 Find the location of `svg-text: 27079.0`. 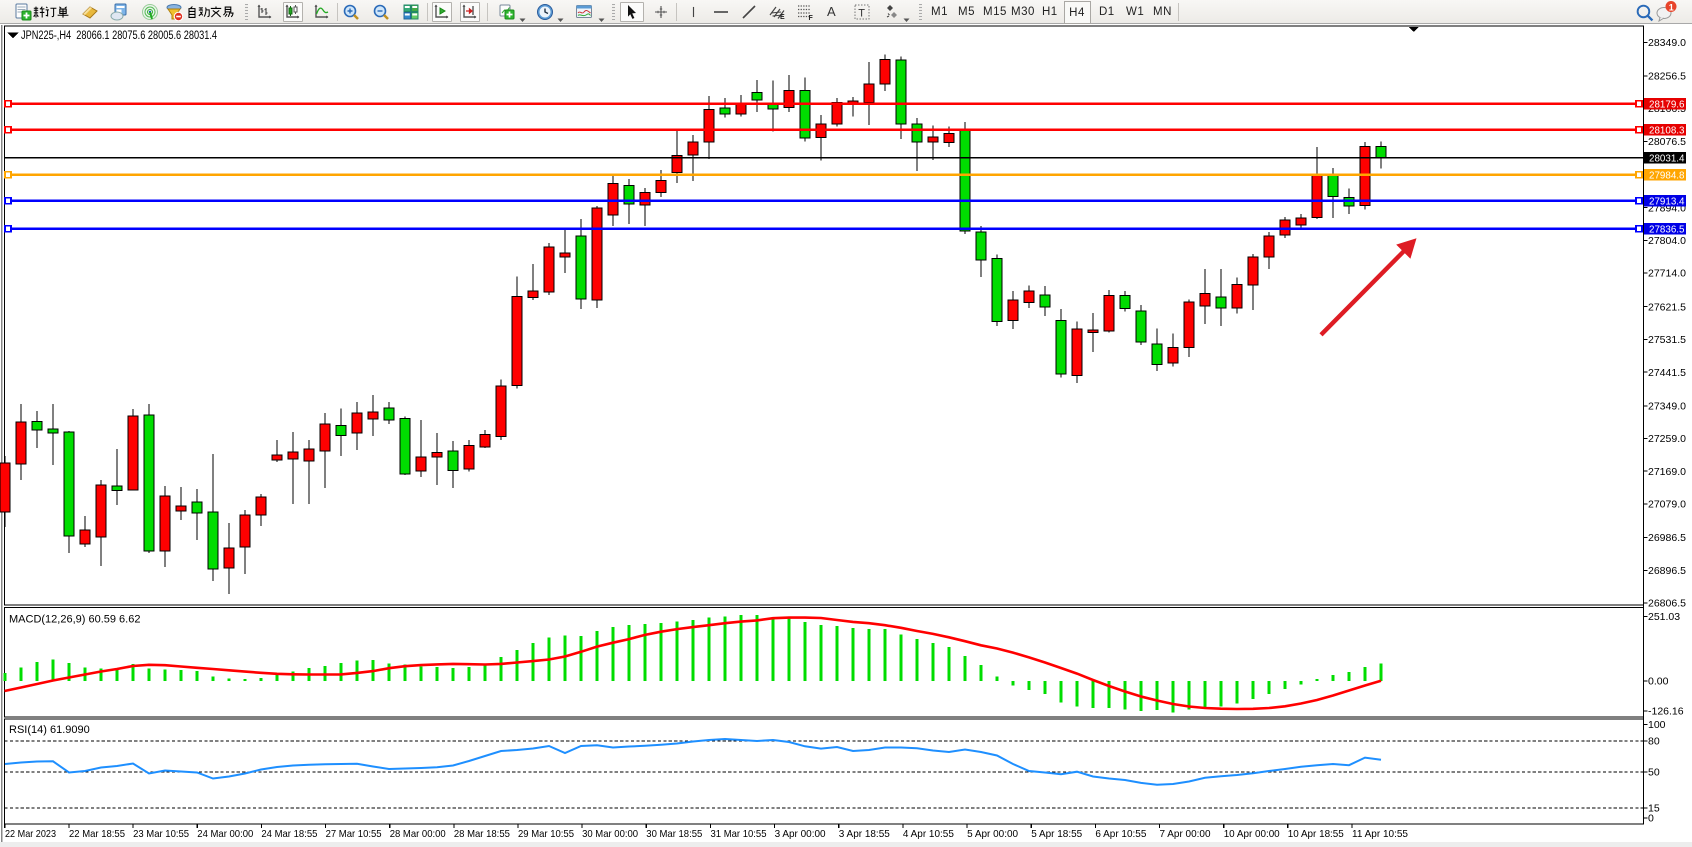

svg-text: 27079.0 is located at coordinates (1667, 505).